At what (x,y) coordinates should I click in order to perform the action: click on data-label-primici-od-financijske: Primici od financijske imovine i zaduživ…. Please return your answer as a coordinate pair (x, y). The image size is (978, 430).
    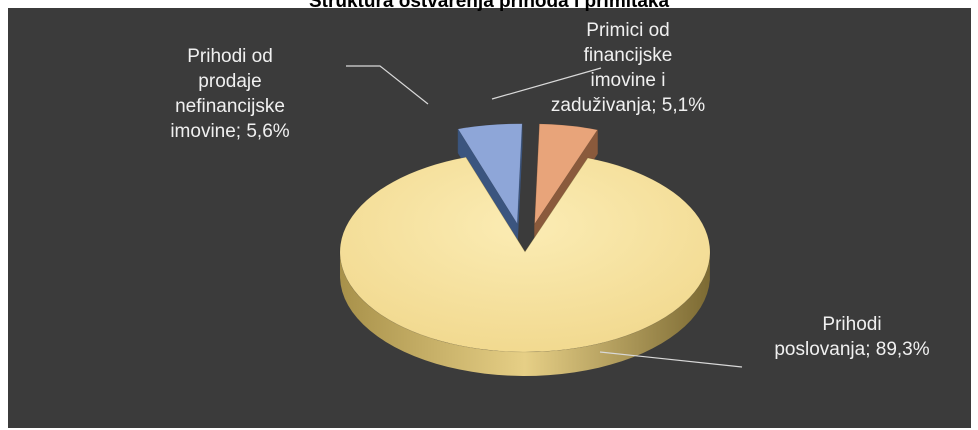
    Looking at the image, I should click on (628, 68).